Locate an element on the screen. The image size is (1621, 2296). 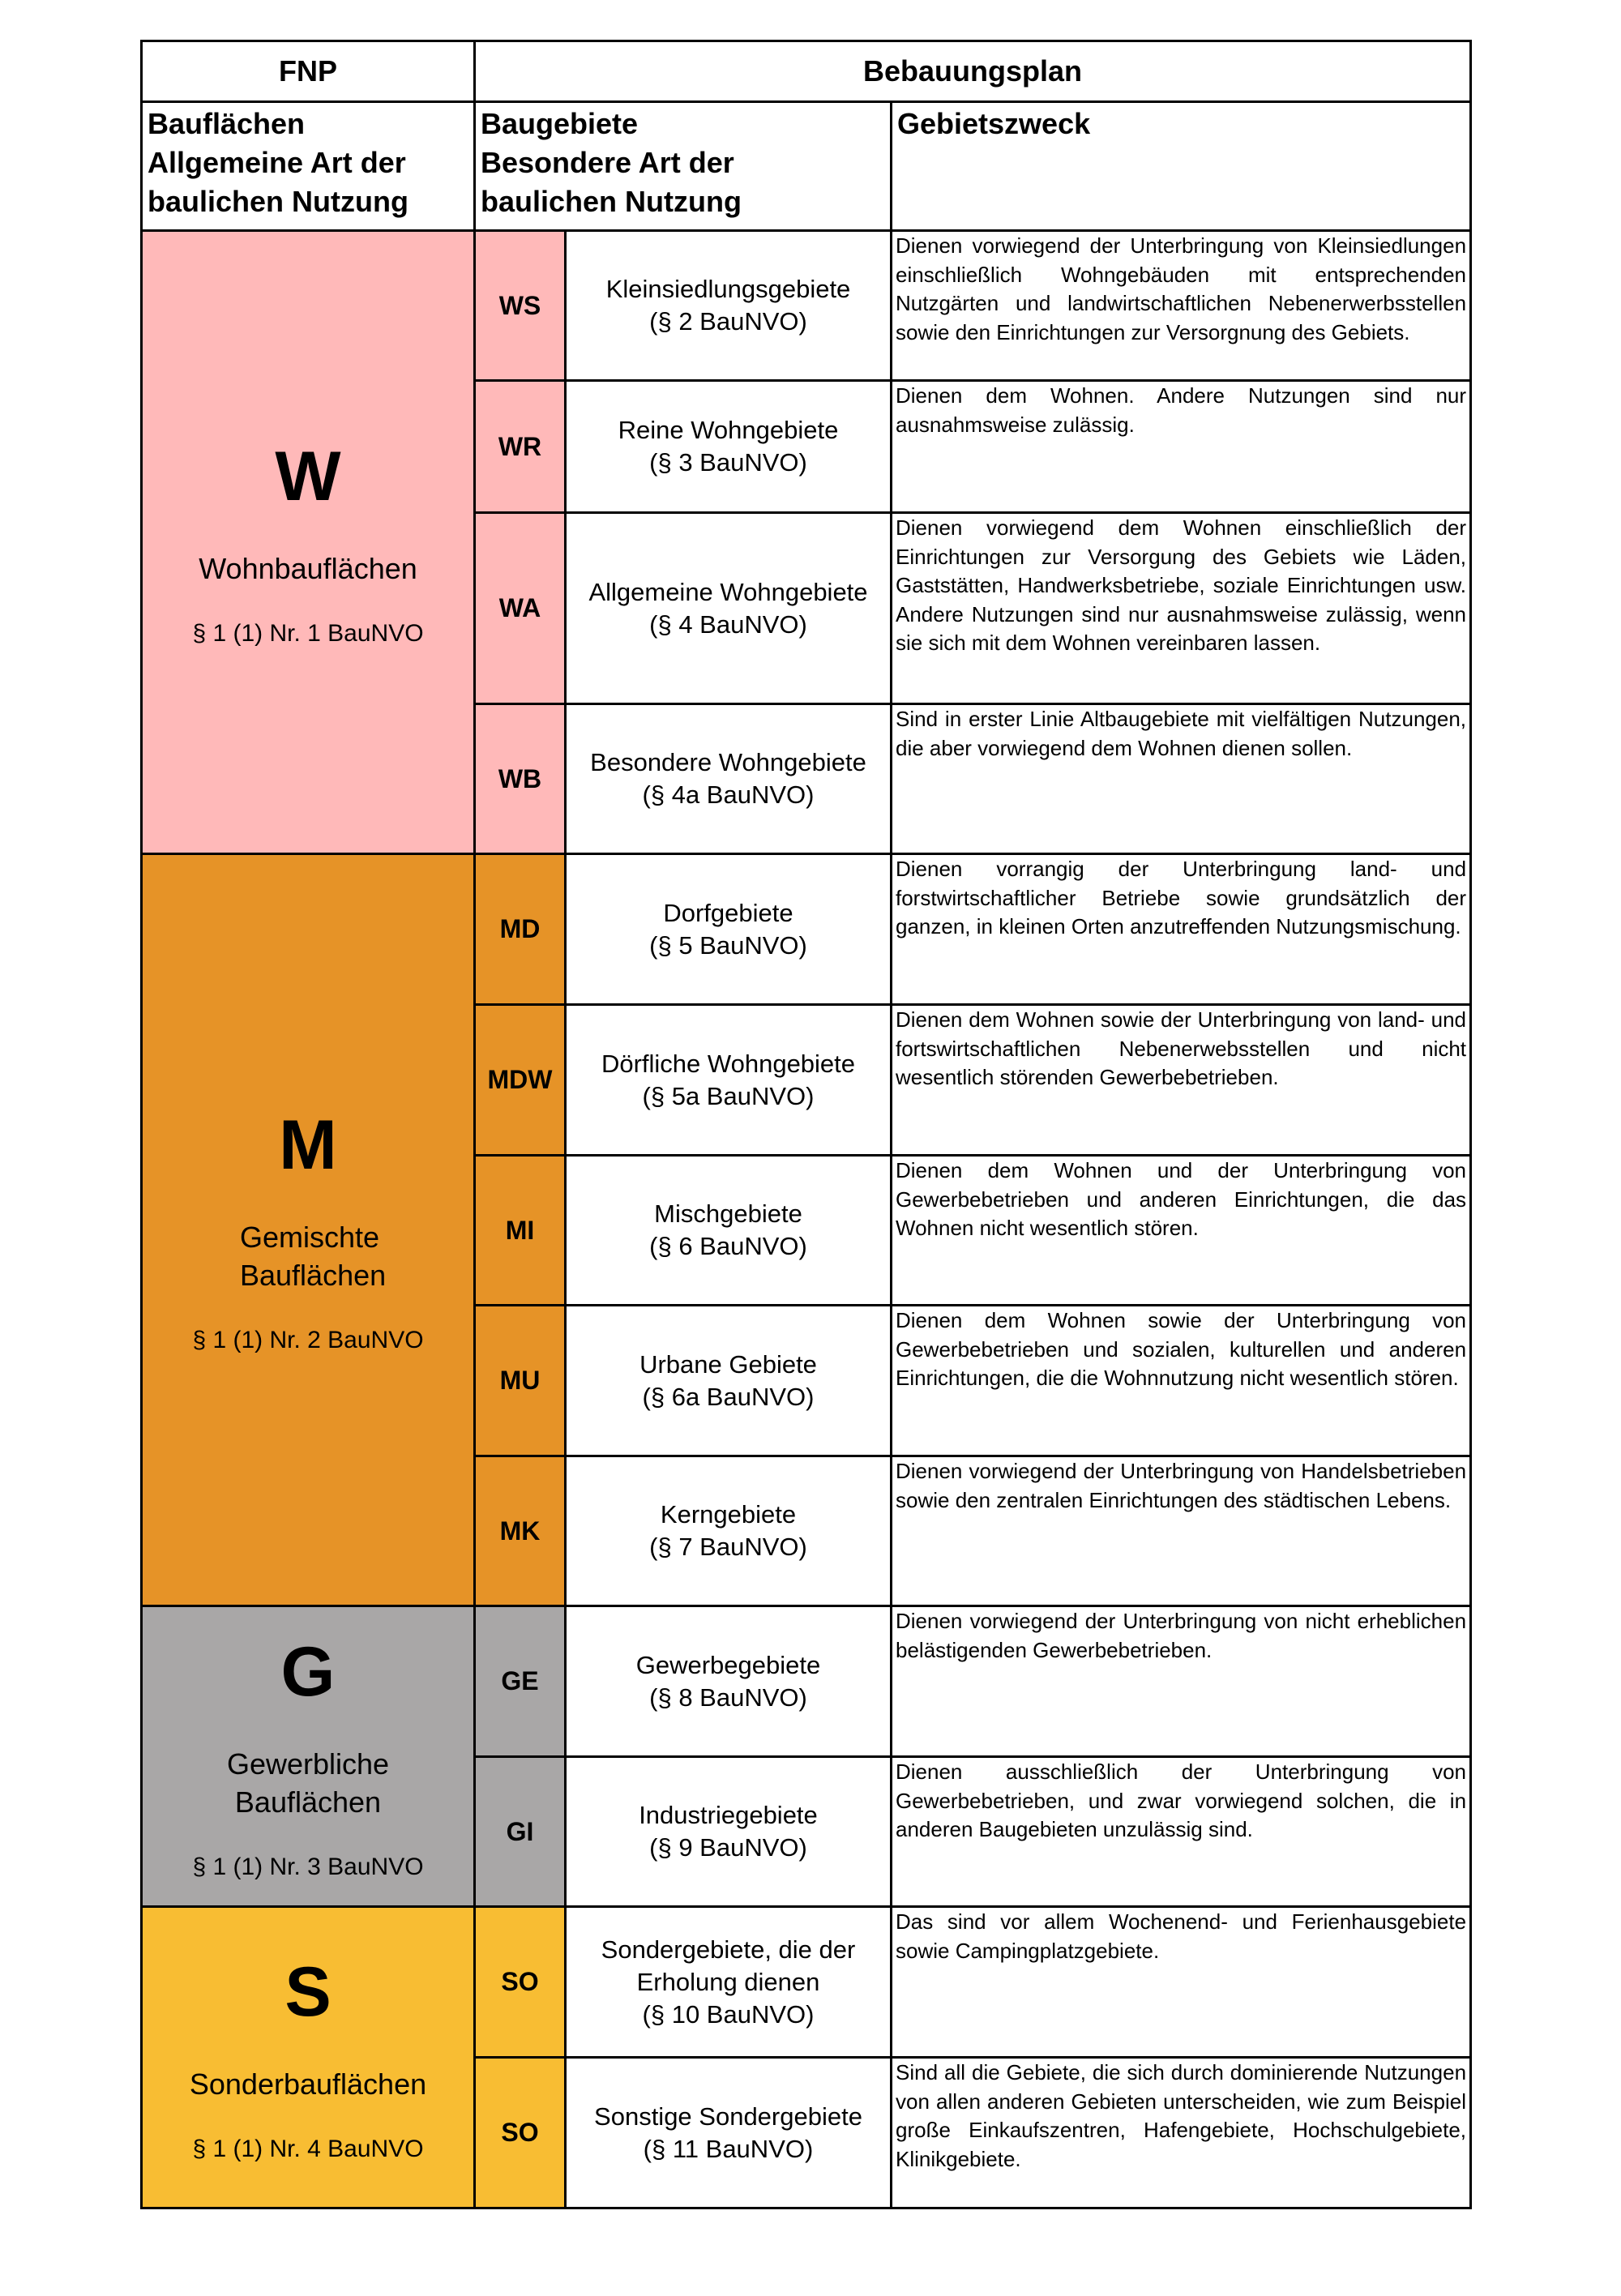
bauflaeche-letter: G is located at coordinates (308, 1671).